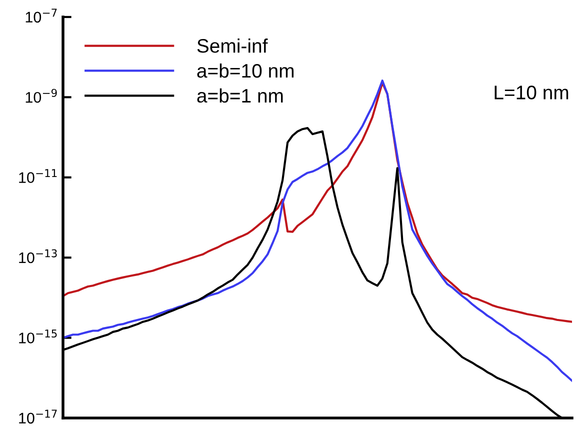 The width and height of the screenshot is (581, 428). I want to click on y-tick-label: 10$^{−15}$, so click(38, 337).